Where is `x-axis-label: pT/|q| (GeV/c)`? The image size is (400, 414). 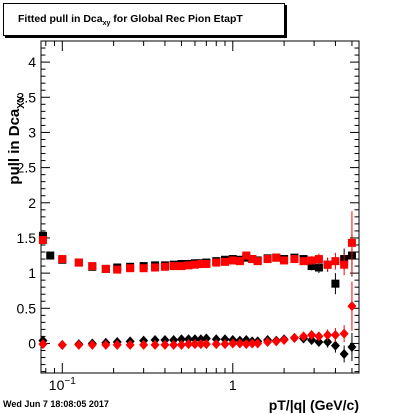 x-axis-label: pT/|q| (GeV/c) is located at coordinates (314, 405).